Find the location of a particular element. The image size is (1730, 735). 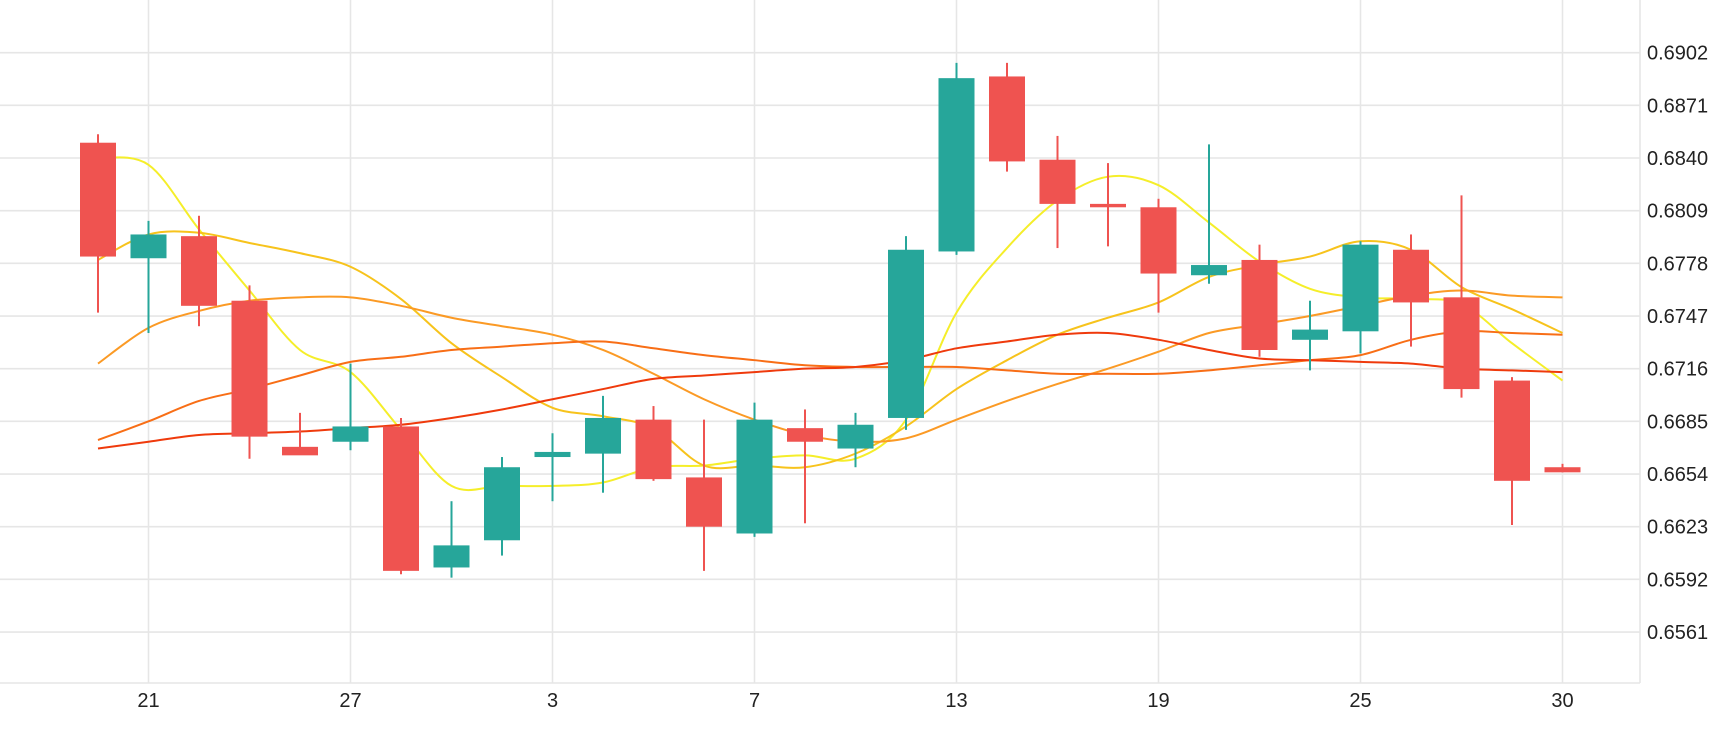

y-tick-label: 0.6685 is located at coordinates (1677, 422).